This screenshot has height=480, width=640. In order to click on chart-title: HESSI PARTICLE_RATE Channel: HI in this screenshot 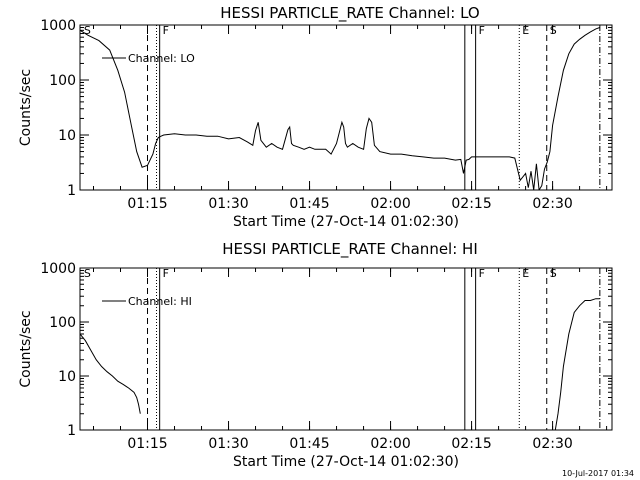, I will do `click(350, 249)`.